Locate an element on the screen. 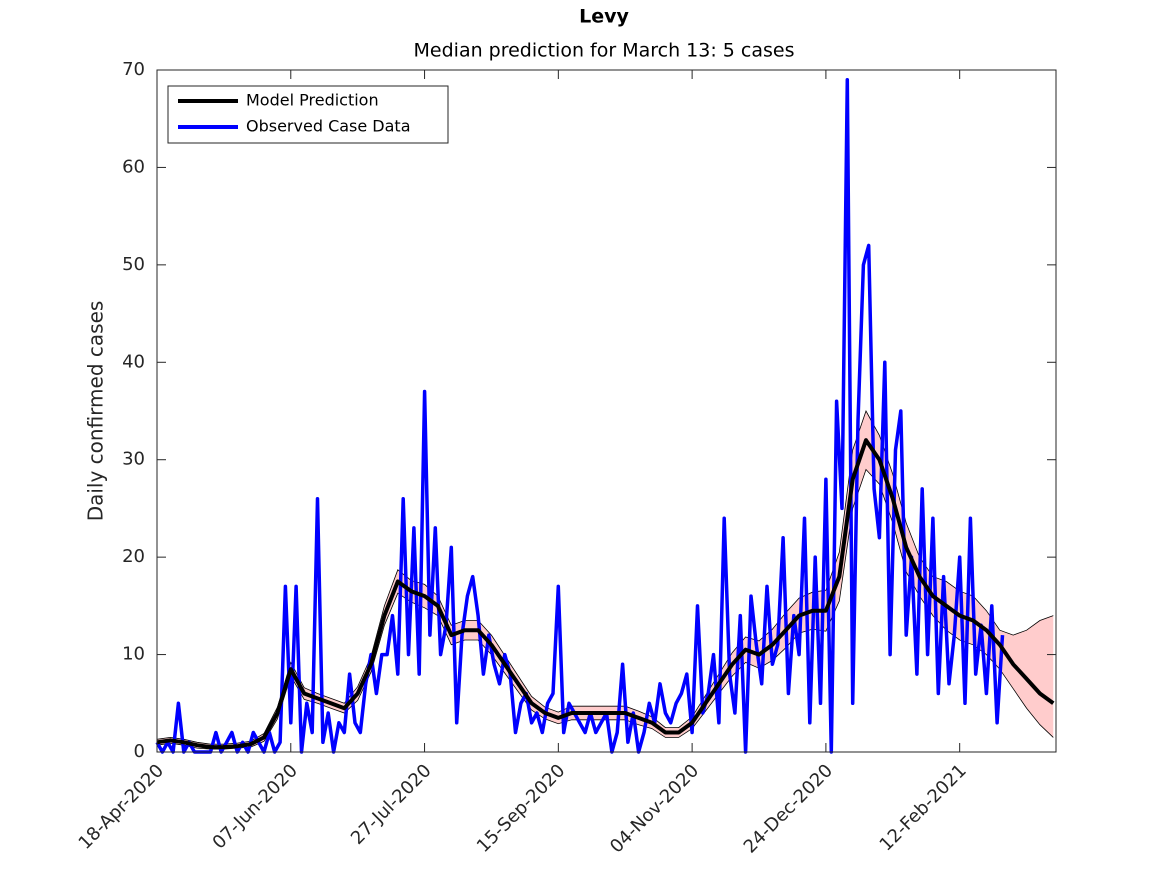  chart-subtitle: Median prediction for March 13: 5 cases is located at coordinates (604, 51).